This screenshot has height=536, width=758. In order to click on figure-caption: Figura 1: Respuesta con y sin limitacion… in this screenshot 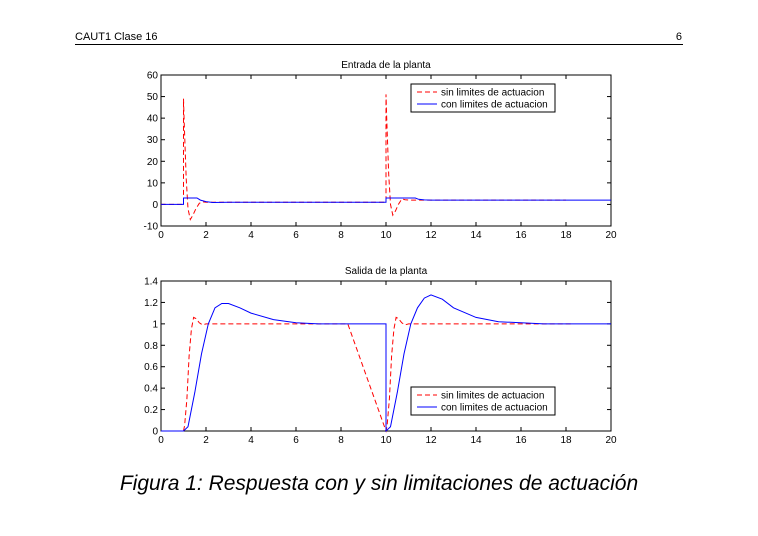, I will do `click(379, 483)`.